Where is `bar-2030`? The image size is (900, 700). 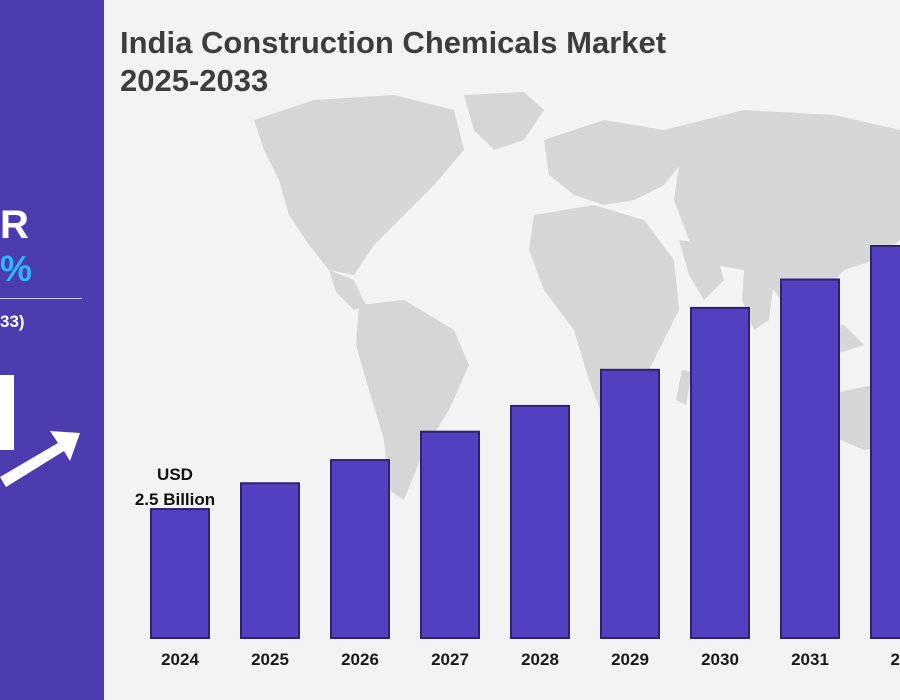 bar-2030 is located at coordinates (720, 472).